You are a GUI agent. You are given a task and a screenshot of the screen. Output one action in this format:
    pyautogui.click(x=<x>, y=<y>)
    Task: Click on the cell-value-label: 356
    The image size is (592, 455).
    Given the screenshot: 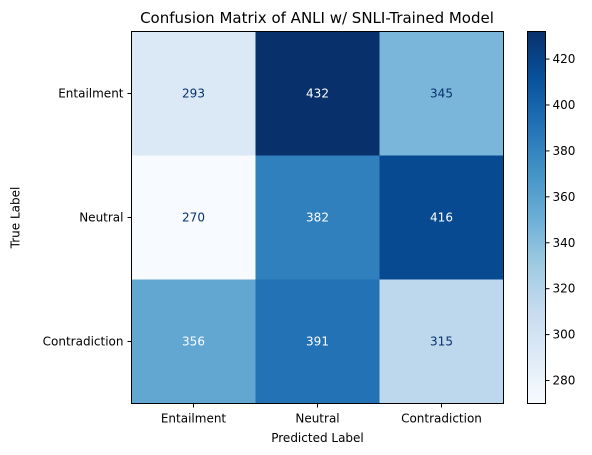 What is the action you would take?
    pyautogui.click(x=193, y=342)
    